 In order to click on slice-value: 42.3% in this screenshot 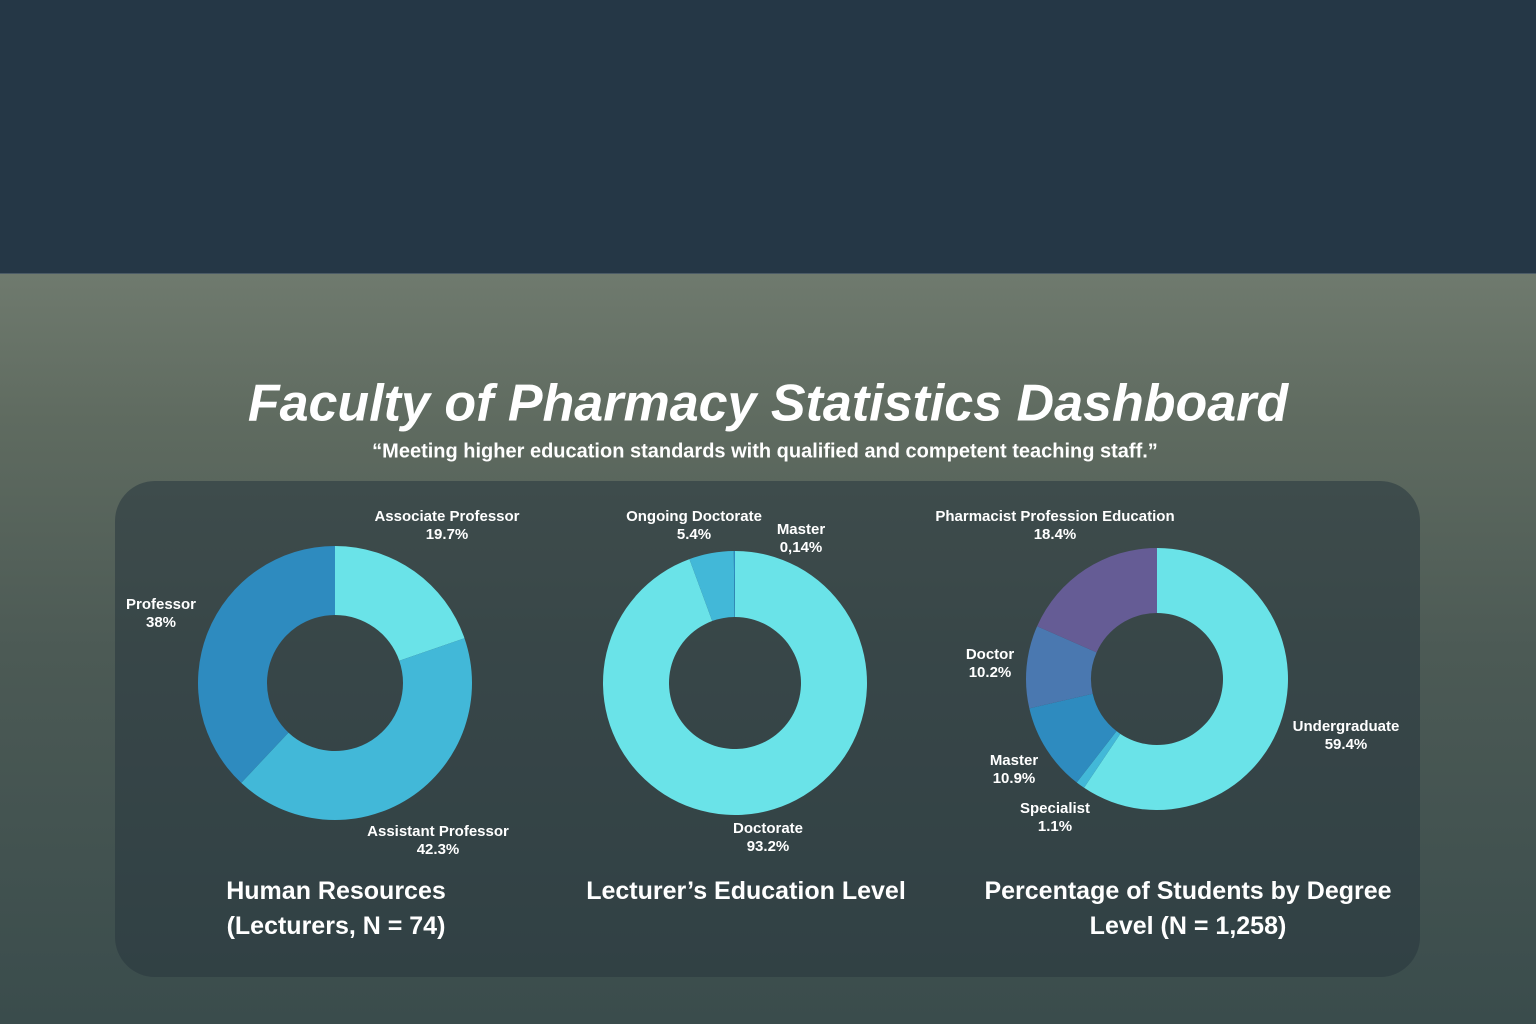, I will do `click(438, 849)`.